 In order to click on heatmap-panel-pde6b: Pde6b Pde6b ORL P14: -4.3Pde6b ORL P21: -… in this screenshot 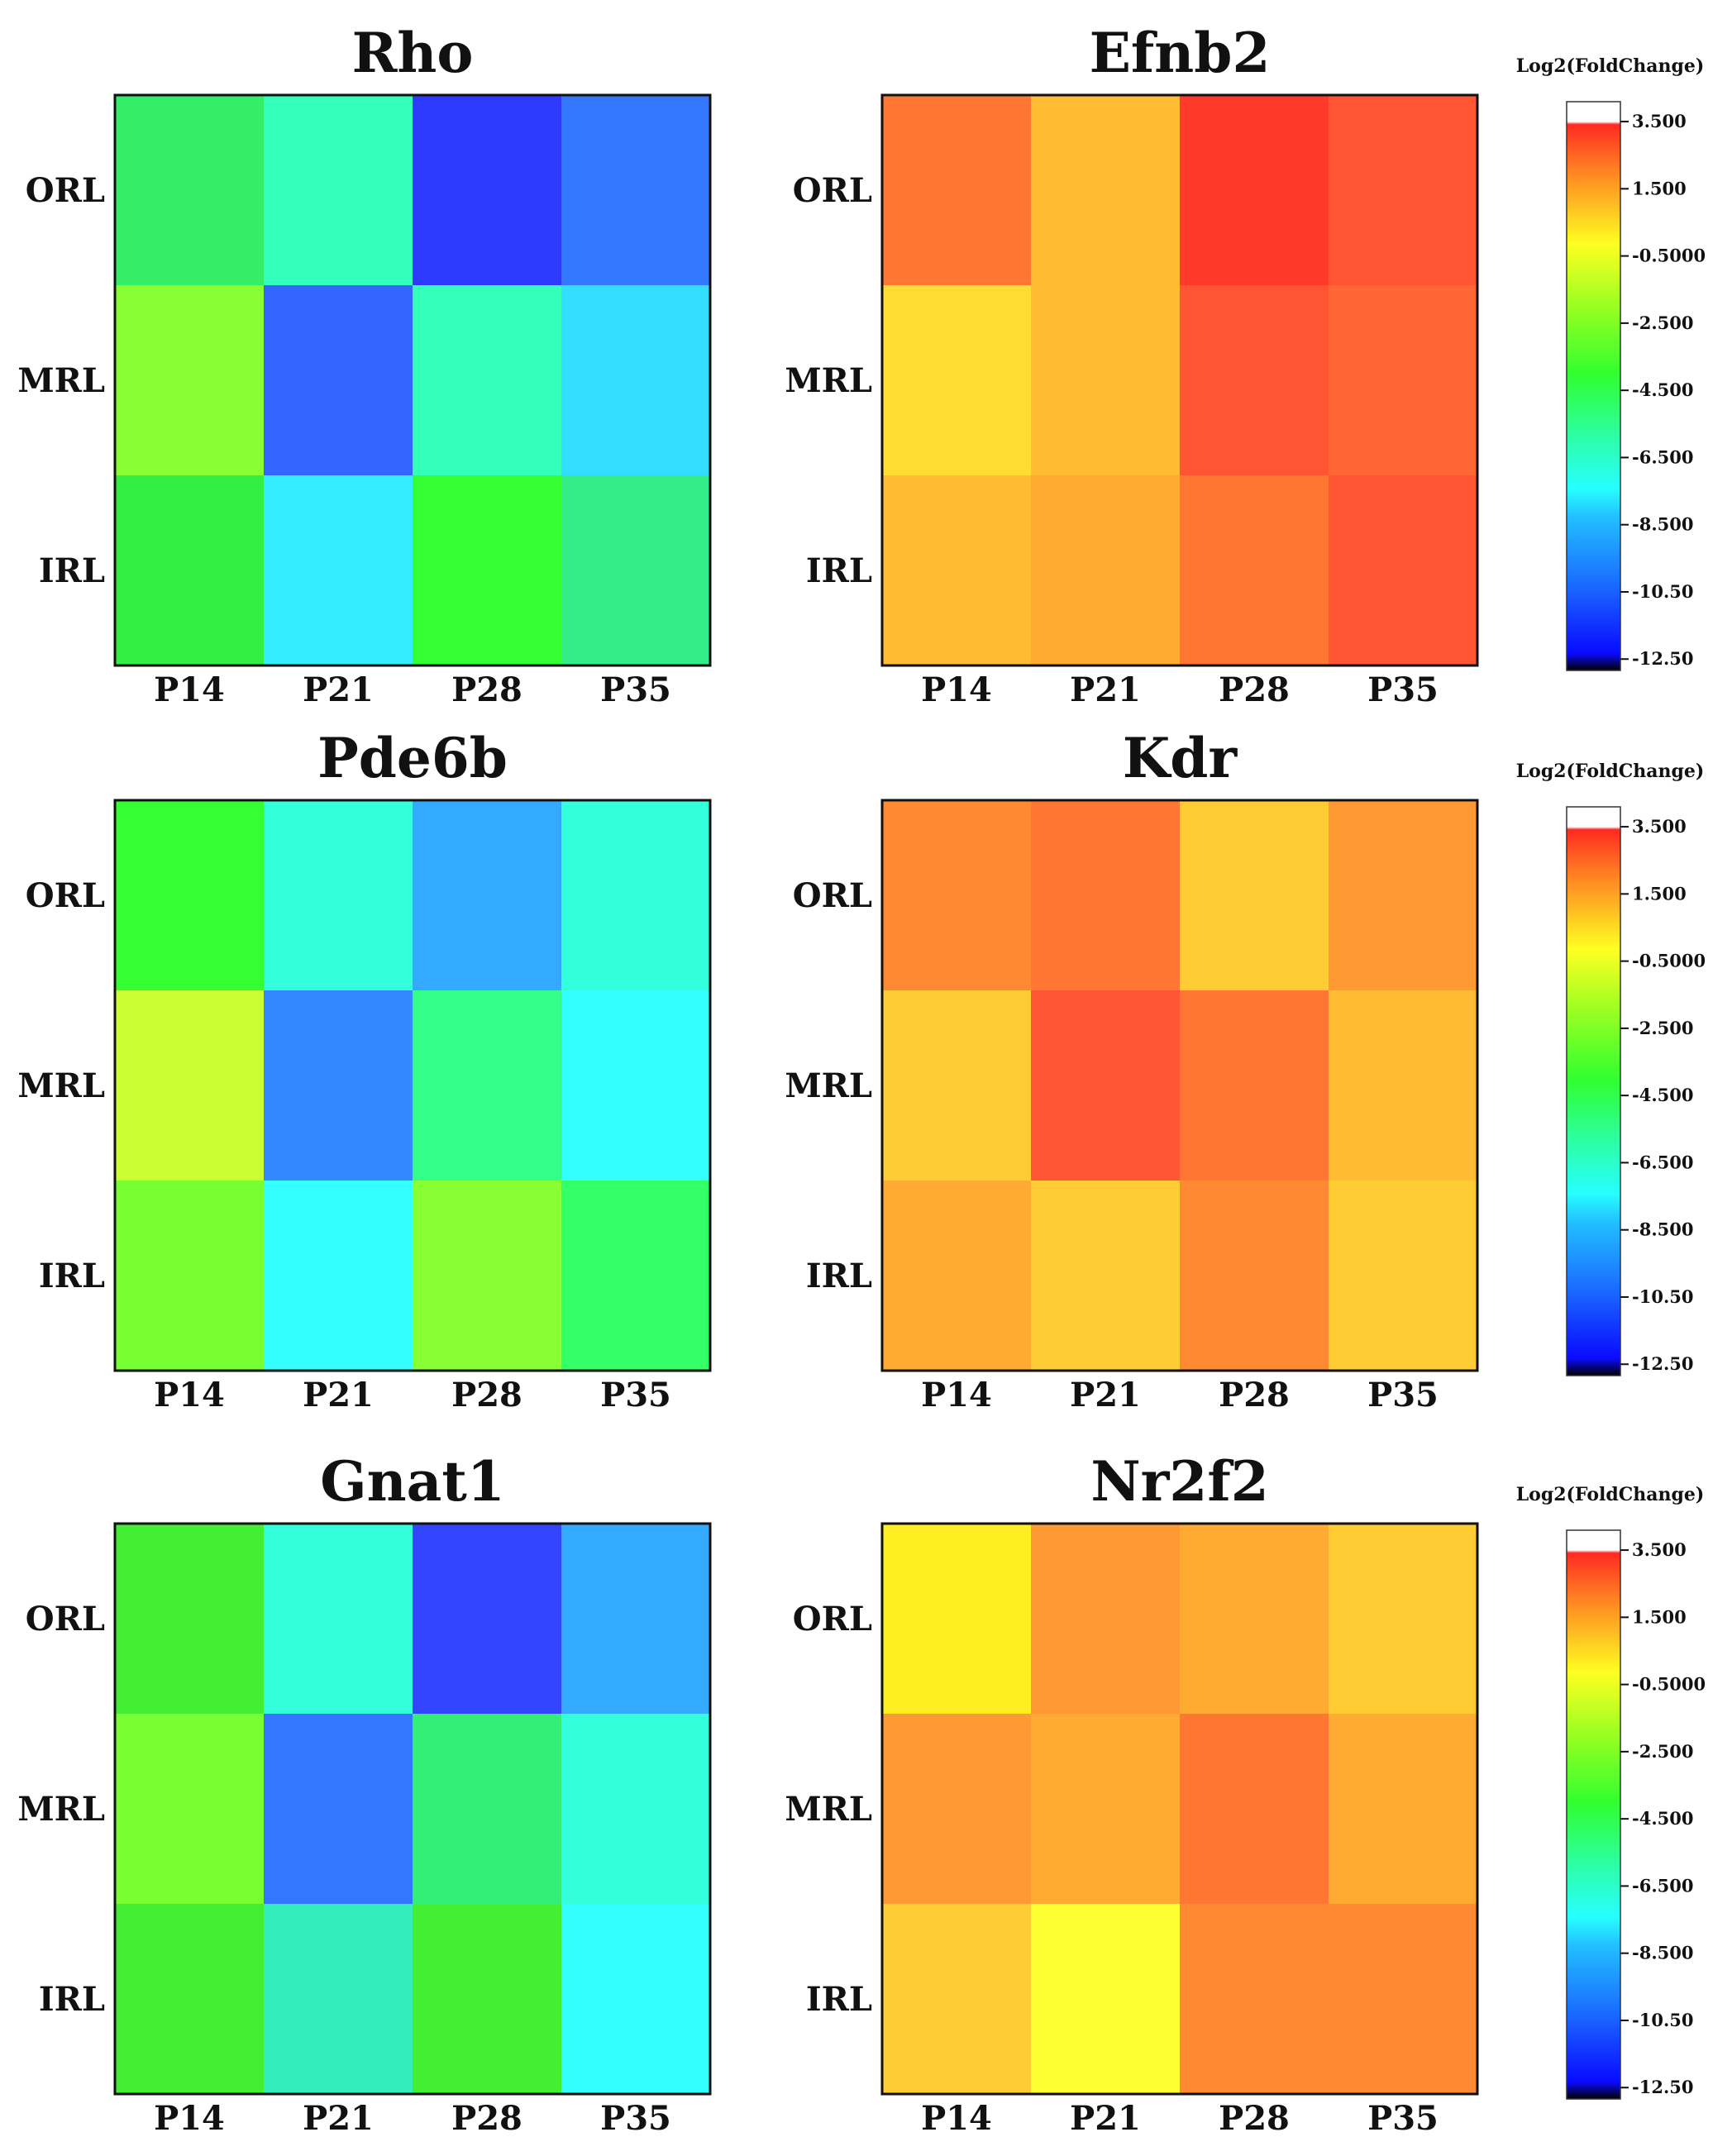, I will do `click(365, 1070)`.